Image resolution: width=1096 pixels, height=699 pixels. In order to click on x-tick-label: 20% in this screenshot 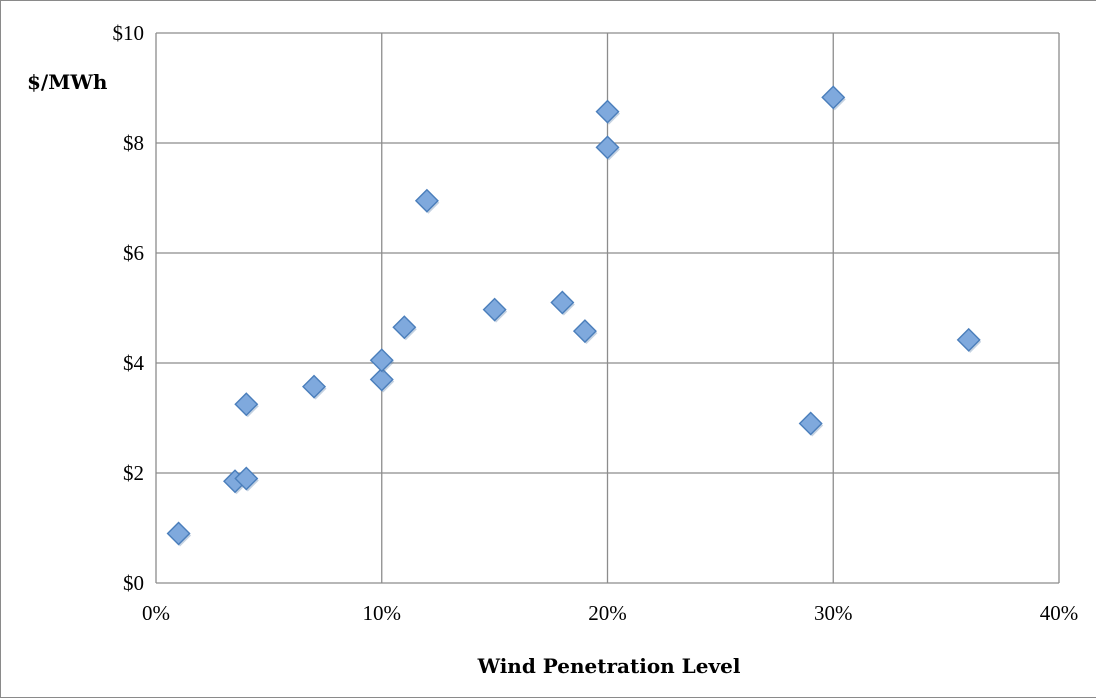, I will do `click(607, 613)`.